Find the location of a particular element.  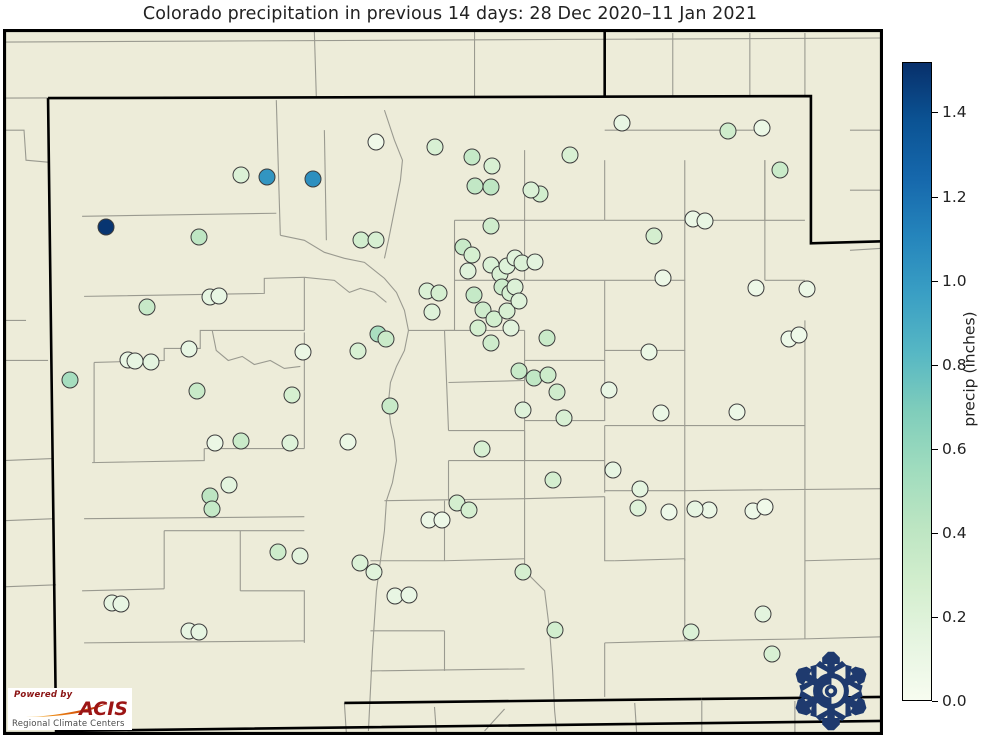

snowflake-icon is located at coordinates (831, 691).